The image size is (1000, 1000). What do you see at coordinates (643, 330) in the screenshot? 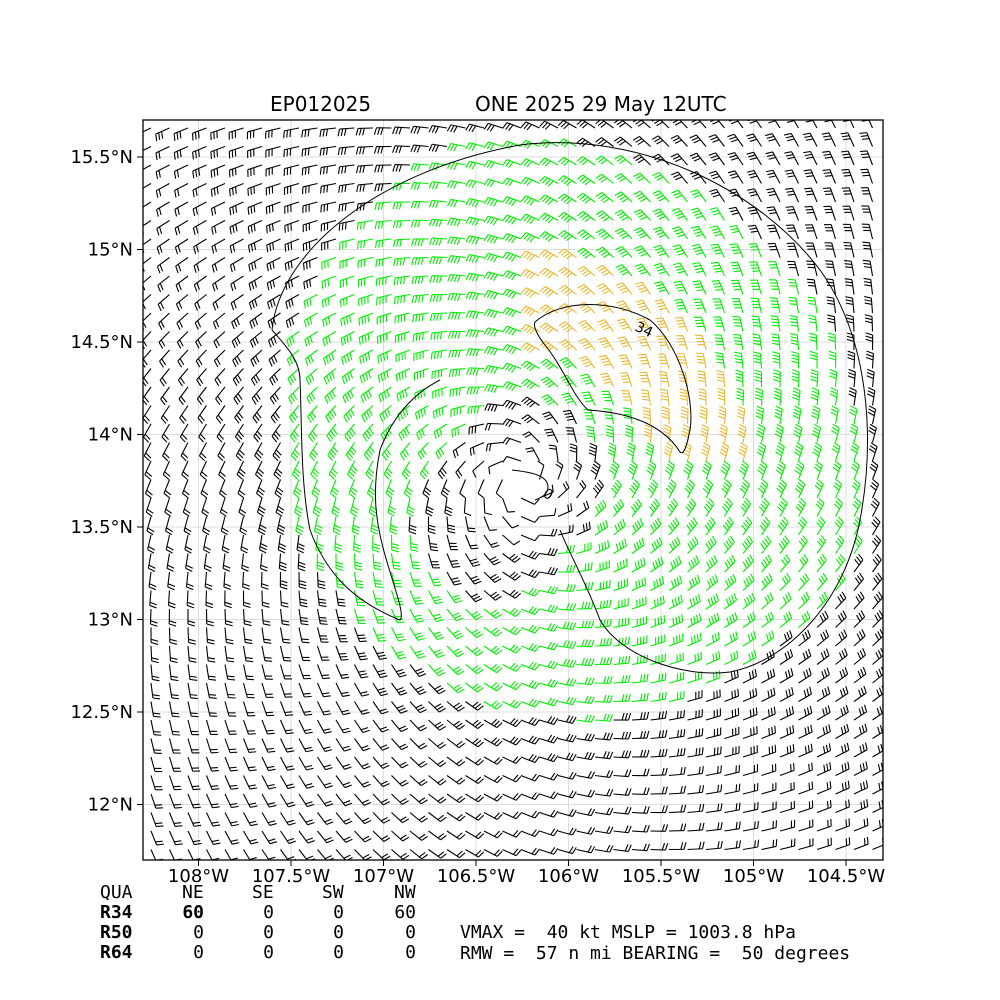
I see `contour-label-34: 34` at bounding box center [643, 330].